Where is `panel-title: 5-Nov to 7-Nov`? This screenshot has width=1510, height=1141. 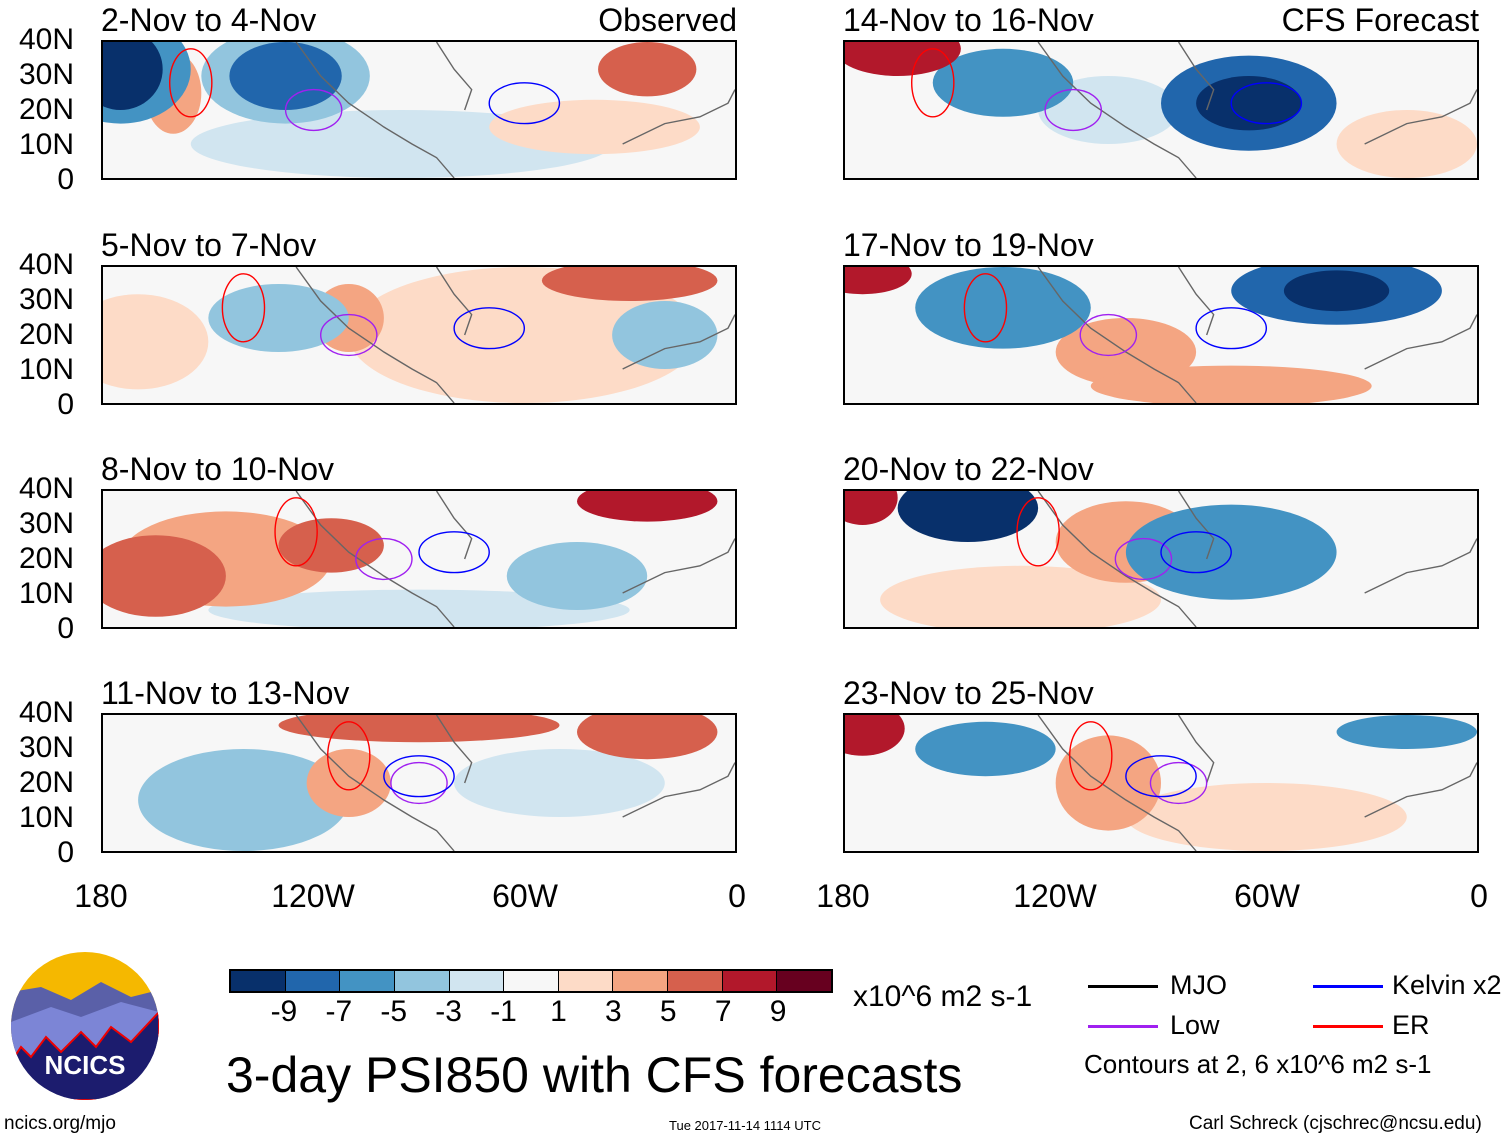
panel-title: 5-Nov to 7-Nov is located at coordinates (209, 245).